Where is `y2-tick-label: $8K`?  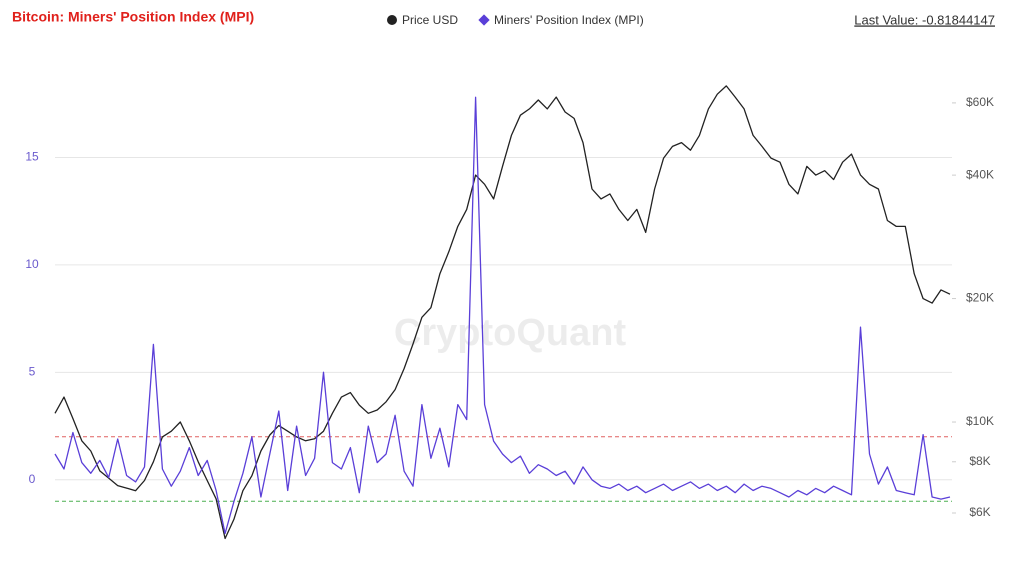
y2-tick-label: $8K is located at coordinates (979, 461).